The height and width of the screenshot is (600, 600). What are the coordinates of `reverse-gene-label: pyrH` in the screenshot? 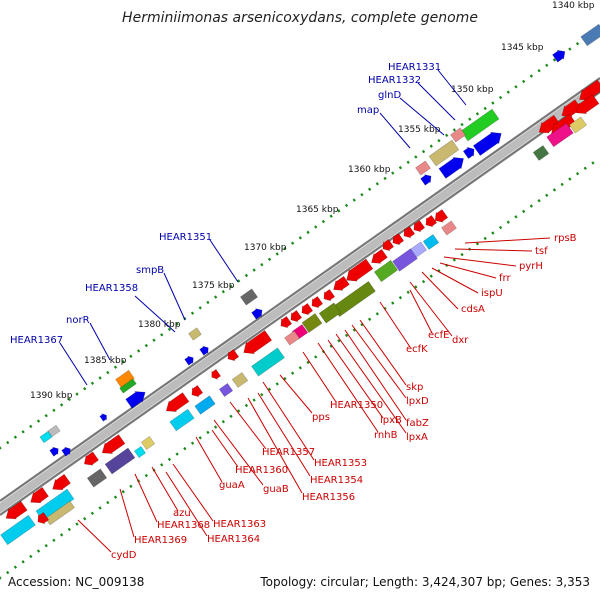 It's located at (531, 266).